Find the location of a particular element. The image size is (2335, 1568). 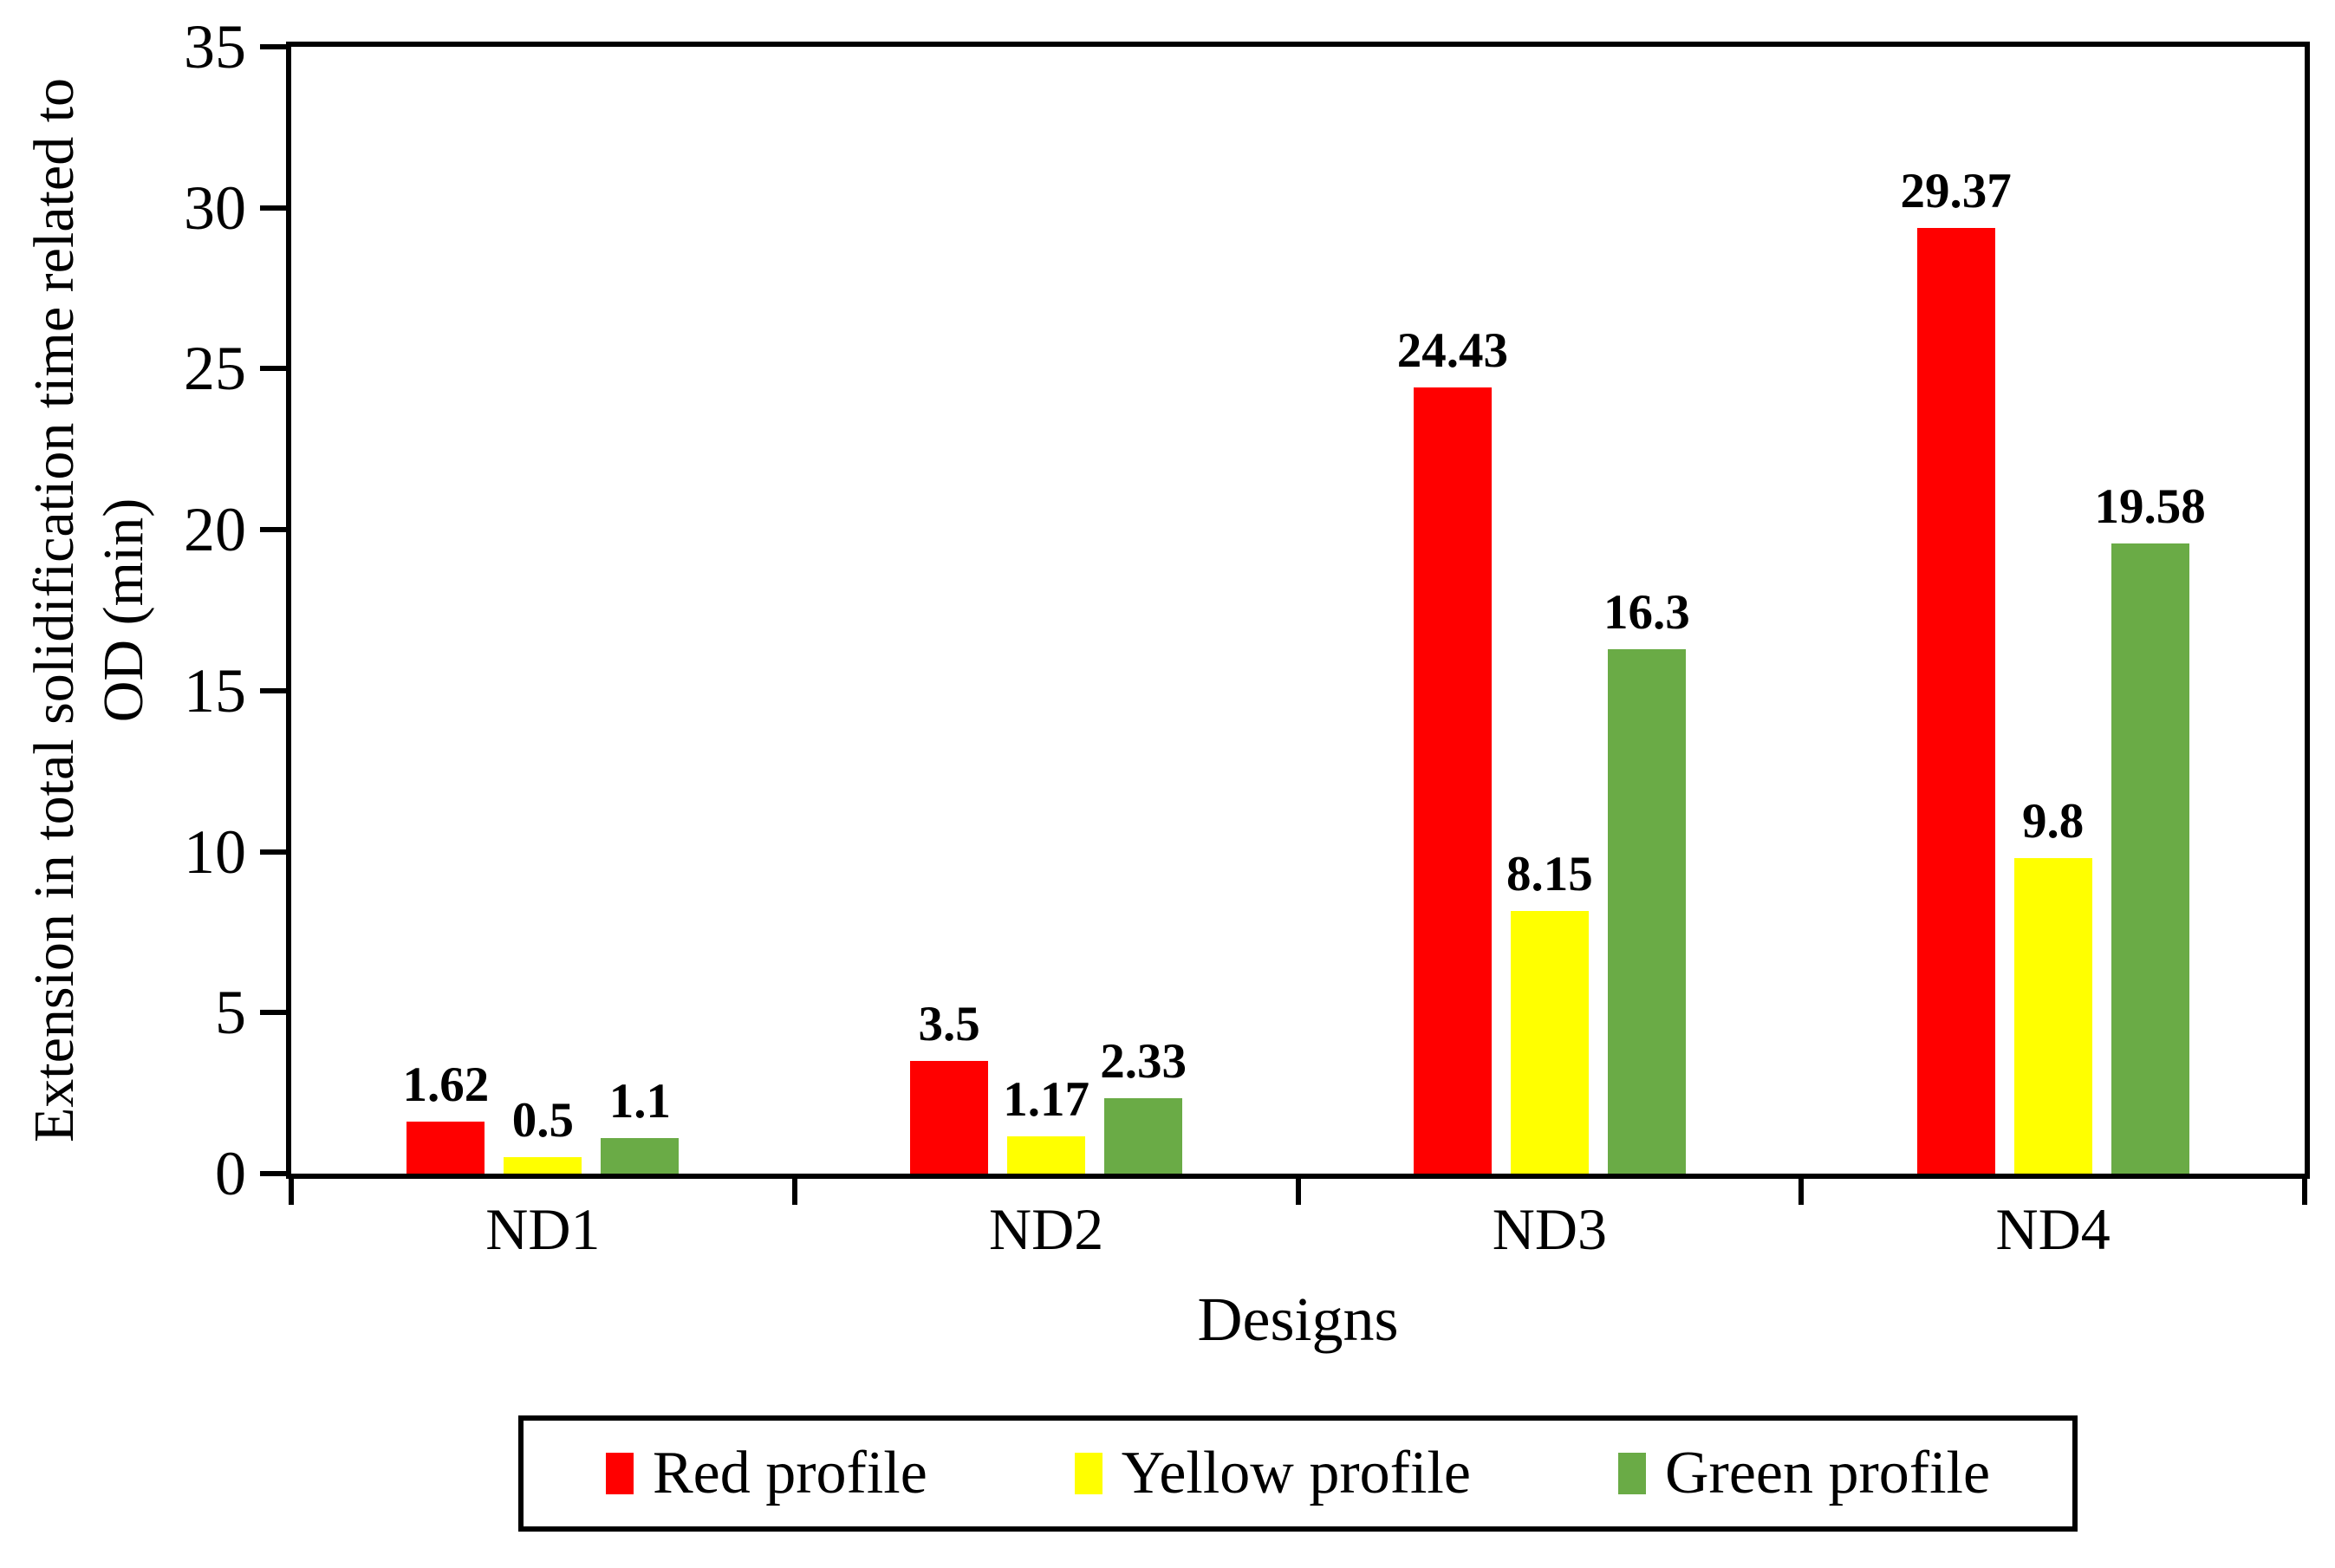

bar-group-nd1: 1.62 0.5 1.1 is located at coordinates (543, 1117).